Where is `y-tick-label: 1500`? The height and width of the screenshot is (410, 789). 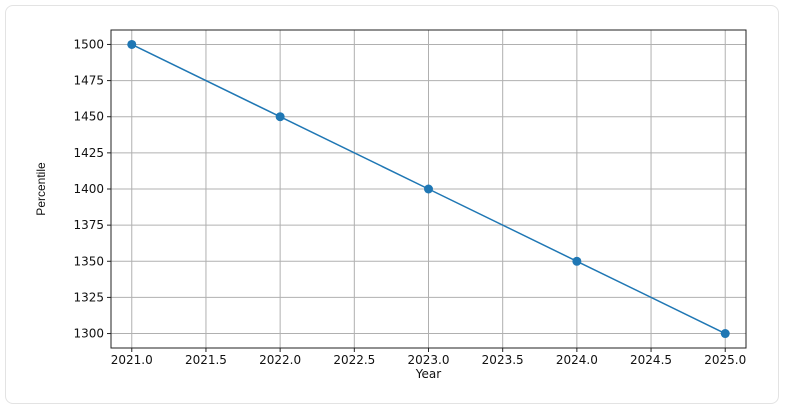
y-tick-label: 1500 is located at coordinates (88, 44).